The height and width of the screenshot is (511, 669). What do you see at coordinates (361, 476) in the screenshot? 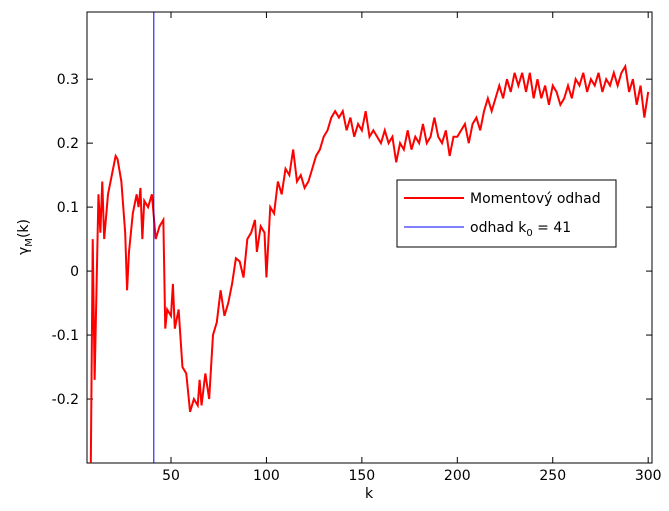
I see `x-tick-label: 150` at bounding box center [361, 476].